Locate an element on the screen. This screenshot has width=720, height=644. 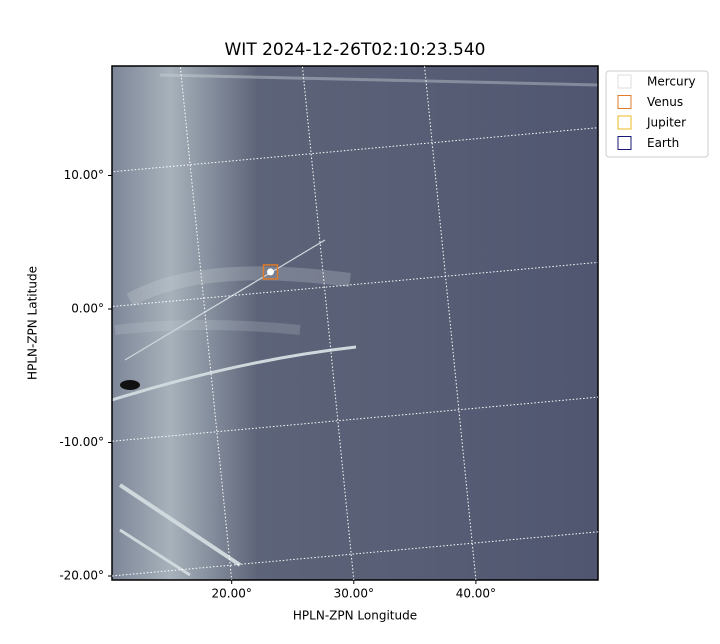
y-tick-label: 0.00° is located at coordinates (87, 308).